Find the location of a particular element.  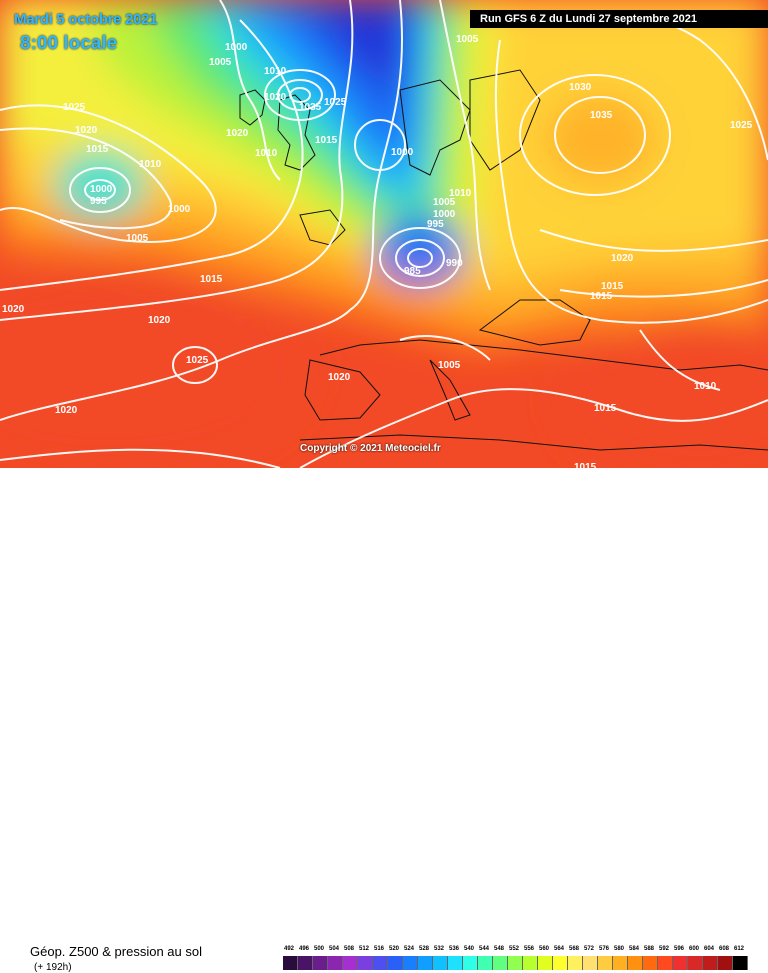

legend-tick-label: 576 is located at coordinates (603, 949).